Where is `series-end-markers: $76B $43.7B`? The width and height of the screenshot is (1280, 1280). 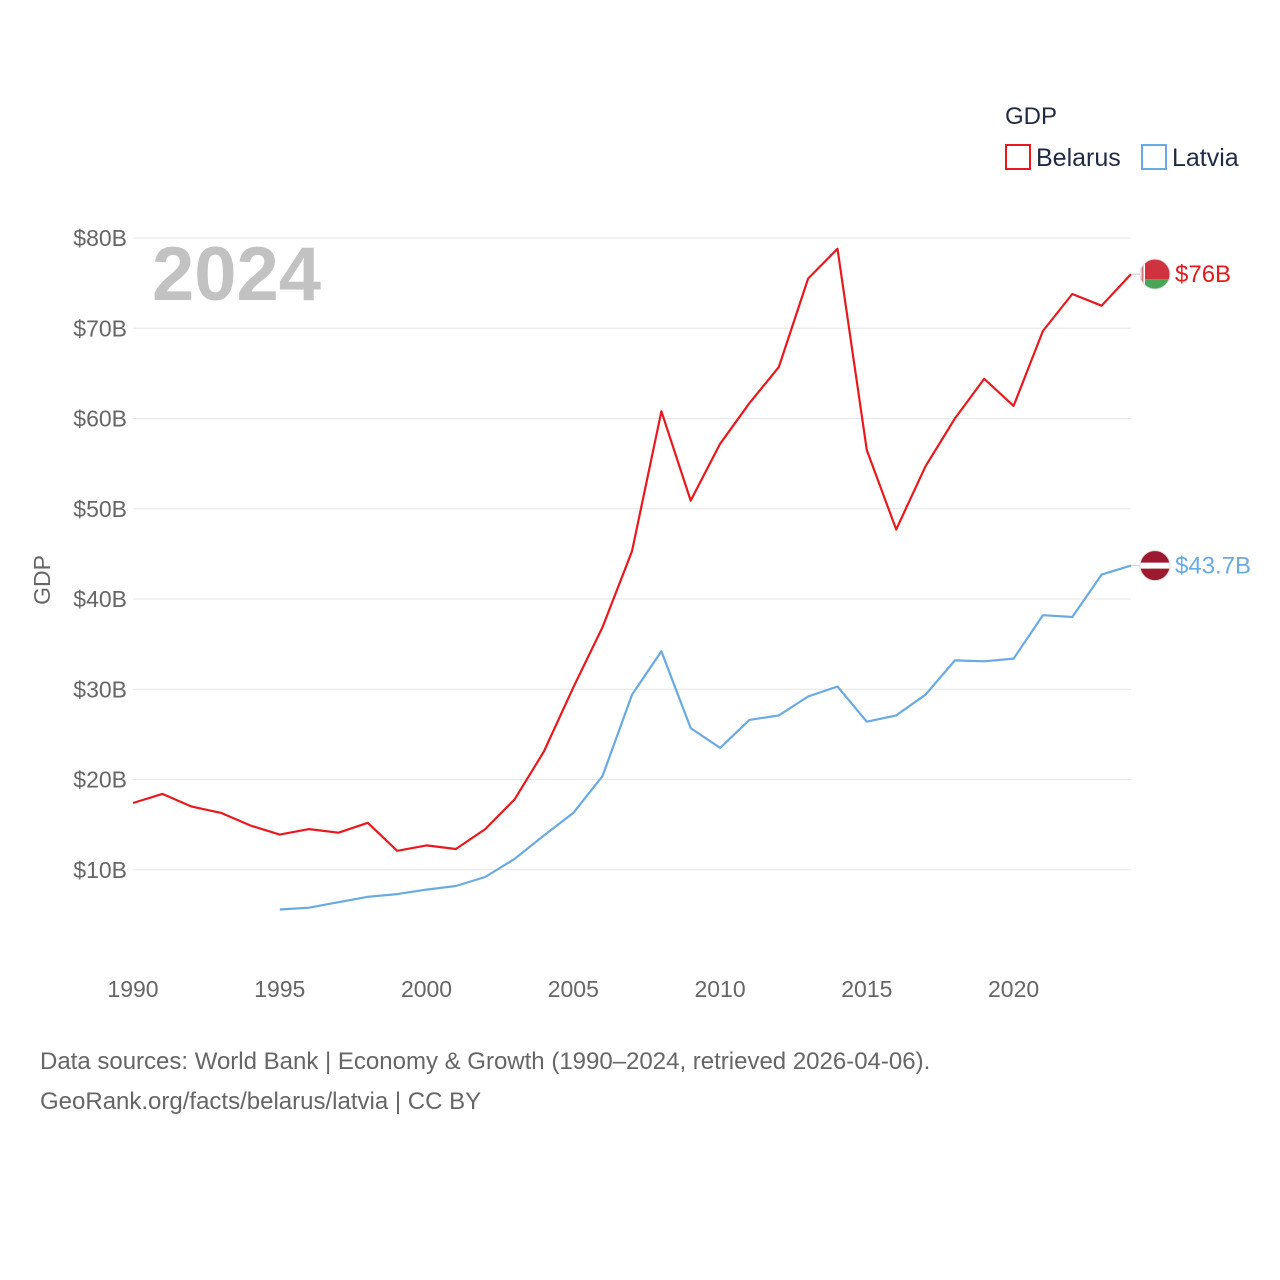 series-end-markers: $76B $43.7B is located at coordinates (1191, 420).